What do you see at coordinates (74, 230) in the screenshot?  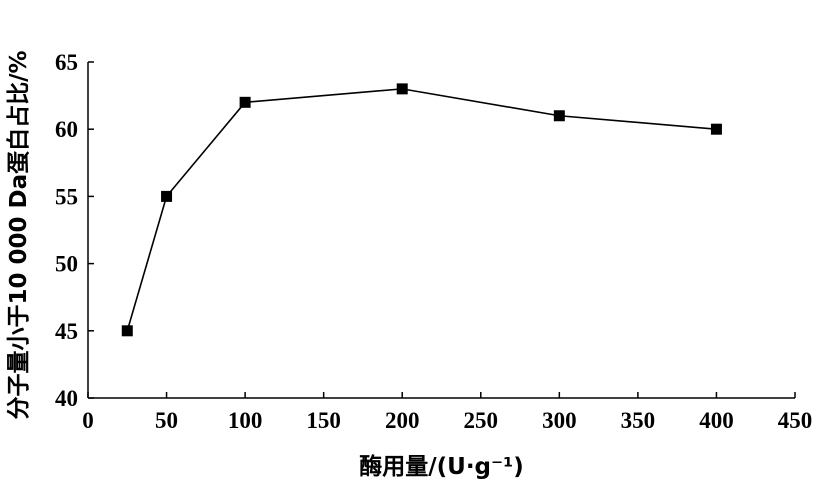 I see `y-ticks: 40 45 50 55 60 65` at bounding box center [74, 230].